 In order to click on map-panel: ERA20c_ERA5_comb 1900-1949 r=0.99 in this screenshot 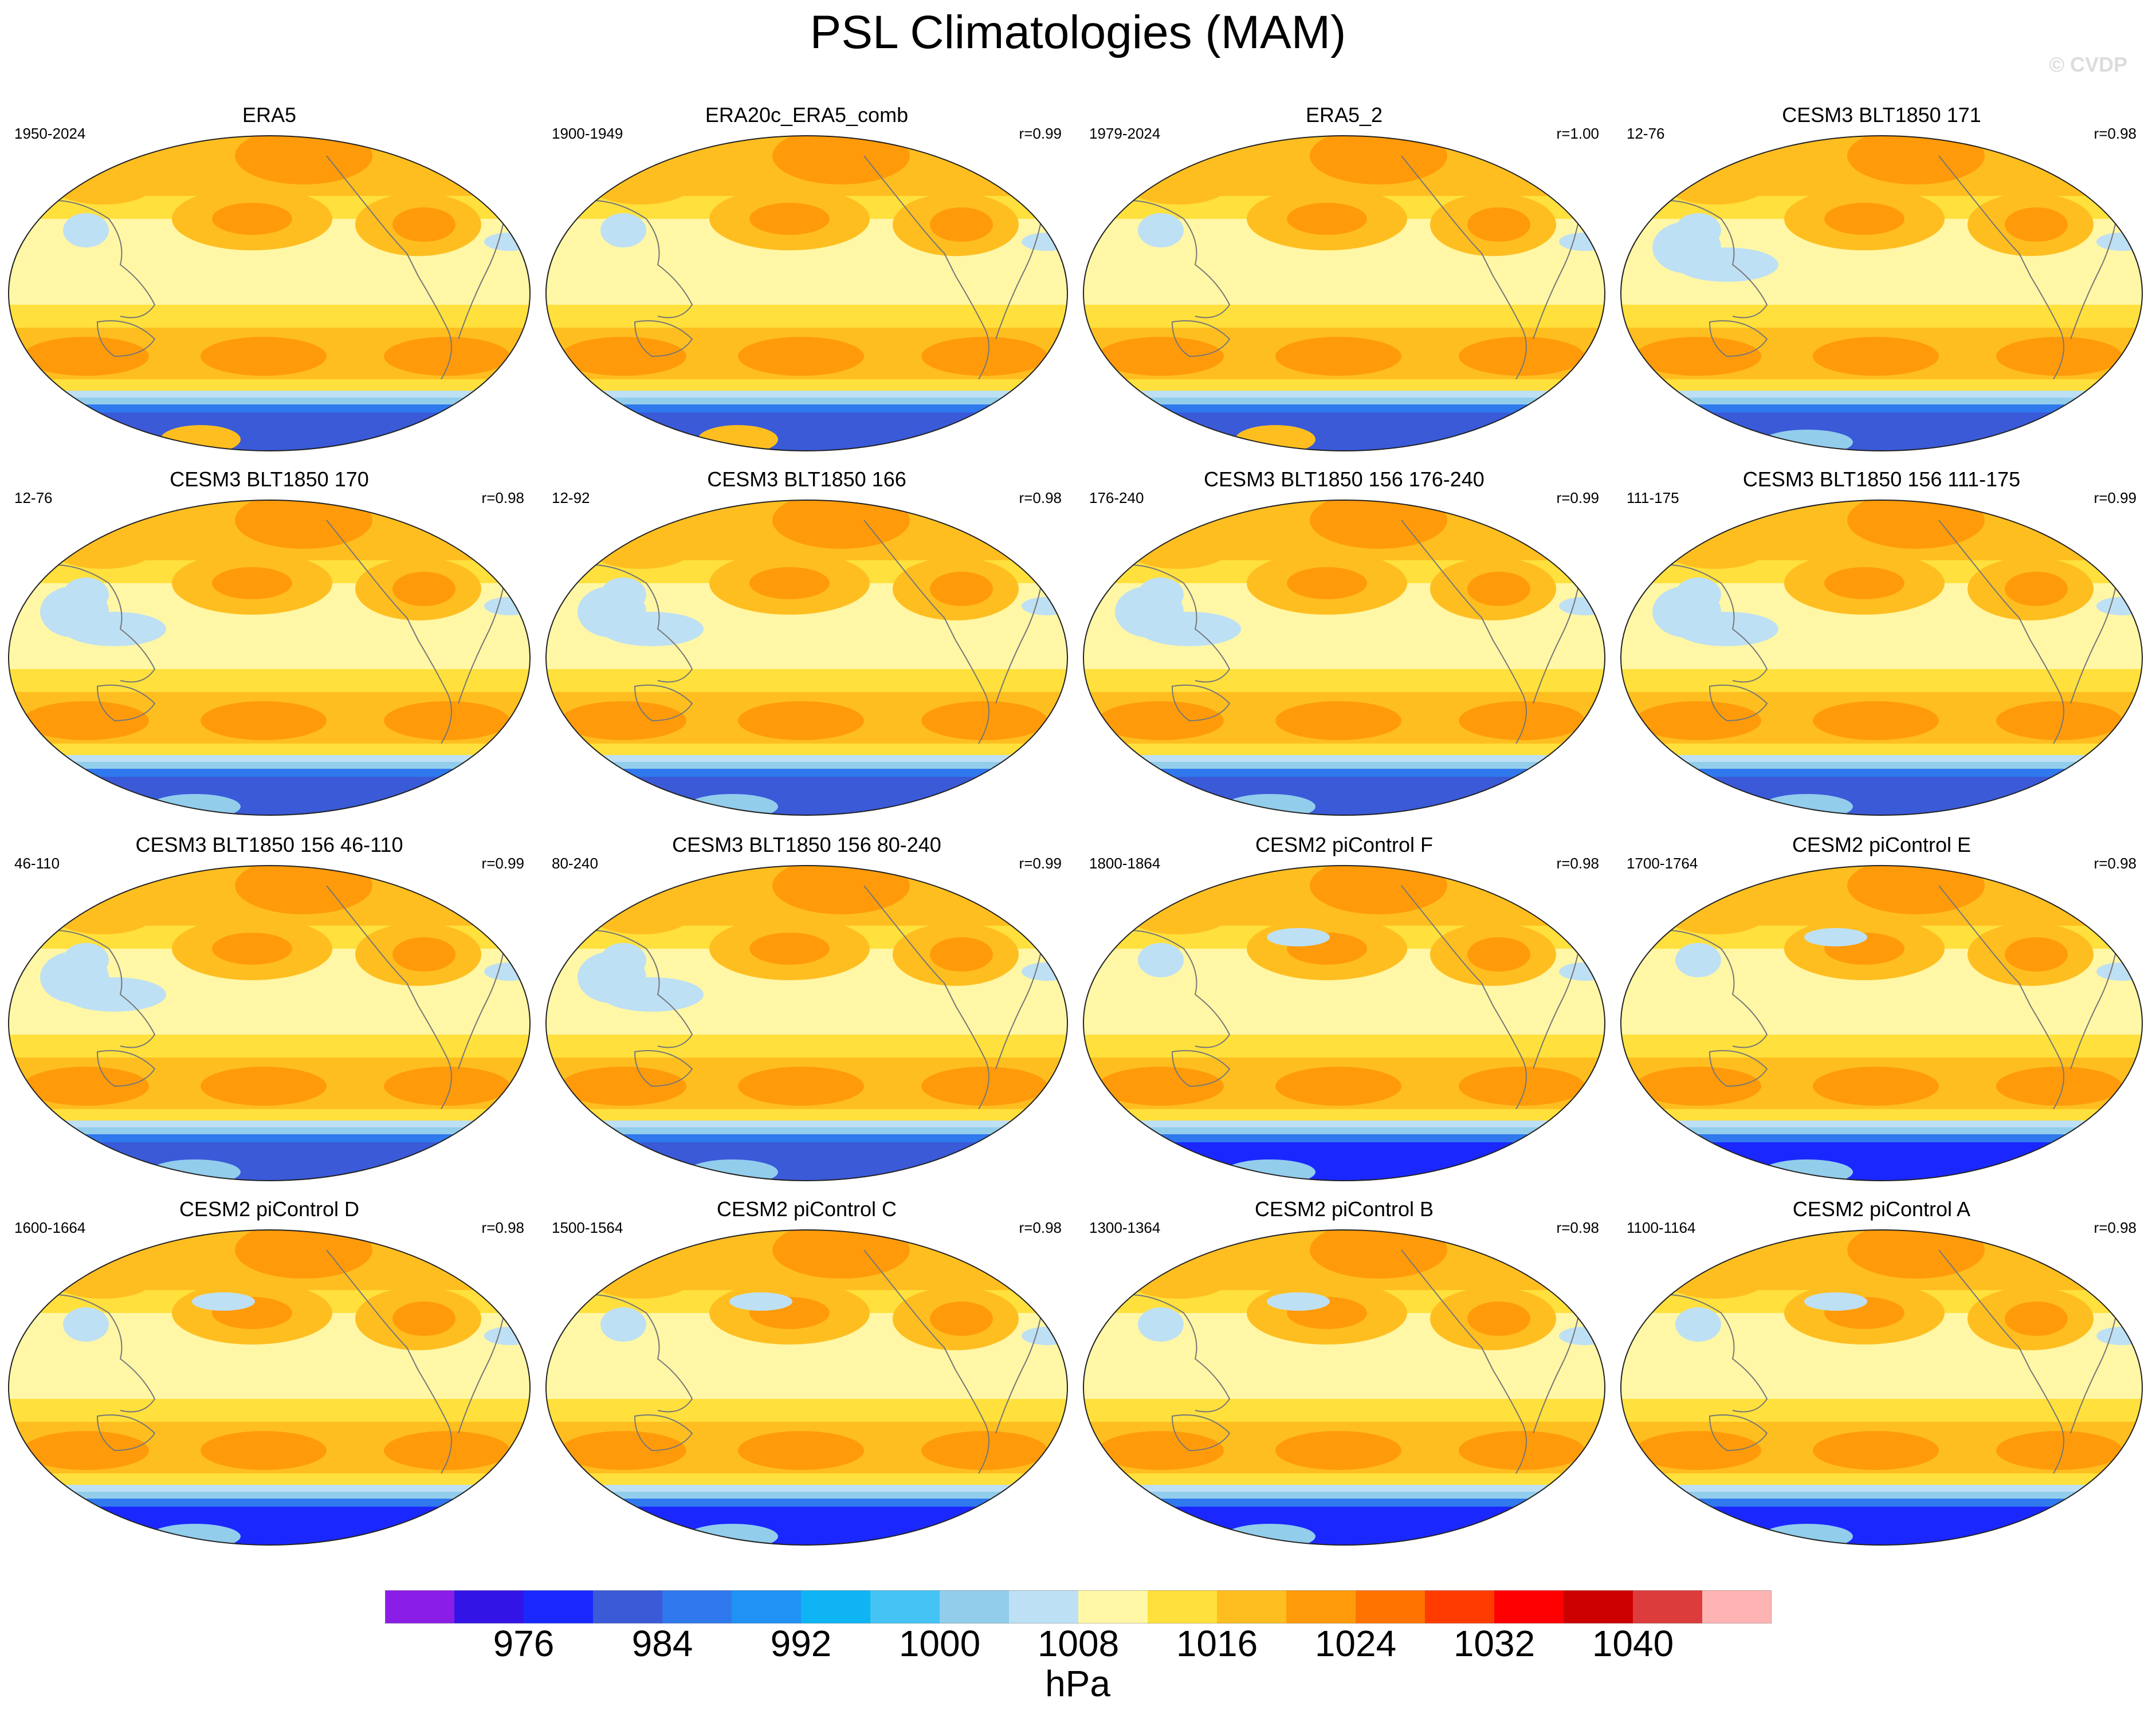, I will do `click(806, 286)`.